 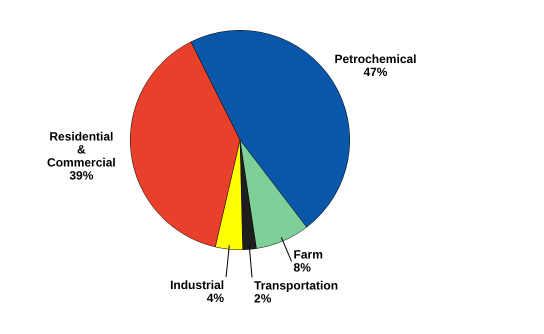 What do you see at coordinates (375, 71) in the screenshot?
I see `data-label: 47%` at bounding box center [375, 71].